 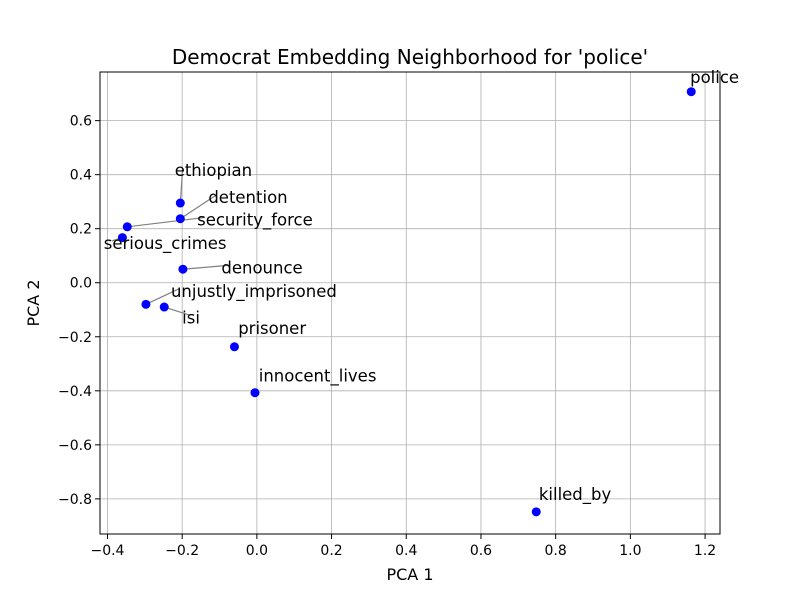 What do you see at coordinates (81, 284) in the screenshot?
I see `y-tick-label: 0.0` at bounding box center [81, 284].